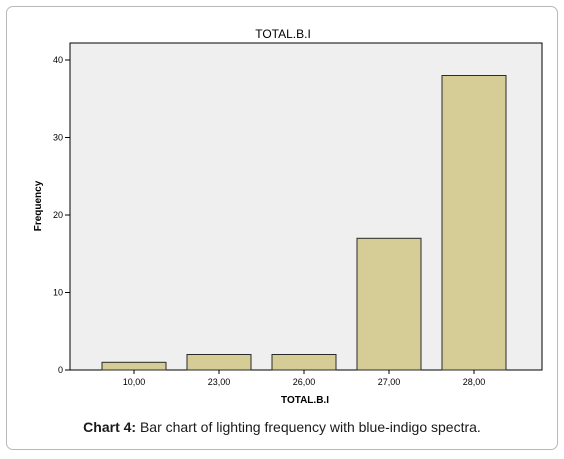  I want to click on x-tick-label-3: 27,00, so click(389, 382).